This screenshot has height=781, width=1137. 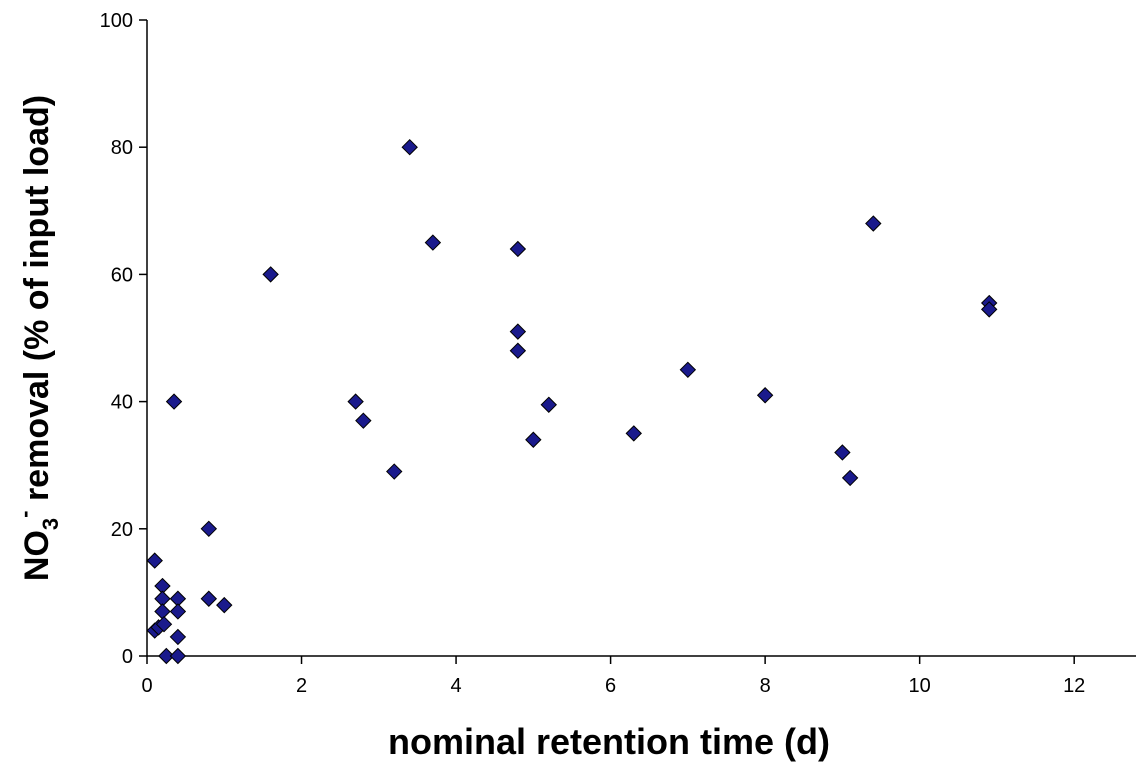 What do you see at coordinates (456, 686) in the screenshot?
I see `x-tick-label: 4` at bounding box center [456, 686].